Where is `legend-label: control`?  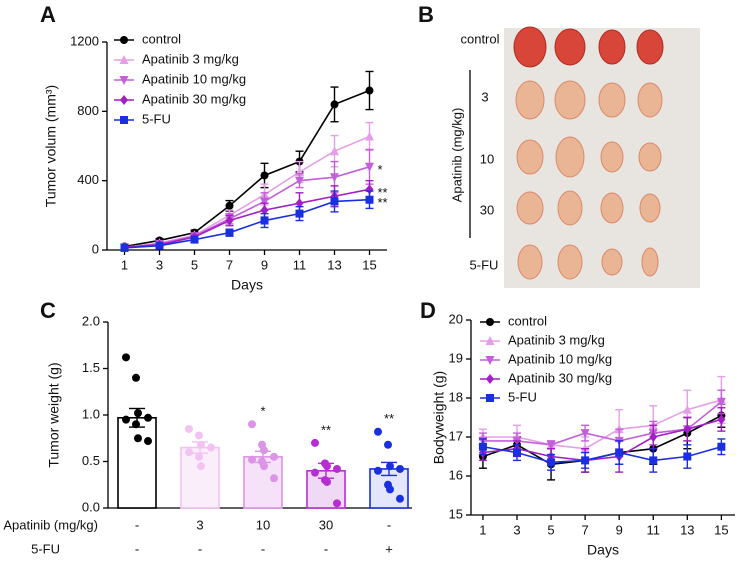
legend-label: control is located at coordinates (527, 320).